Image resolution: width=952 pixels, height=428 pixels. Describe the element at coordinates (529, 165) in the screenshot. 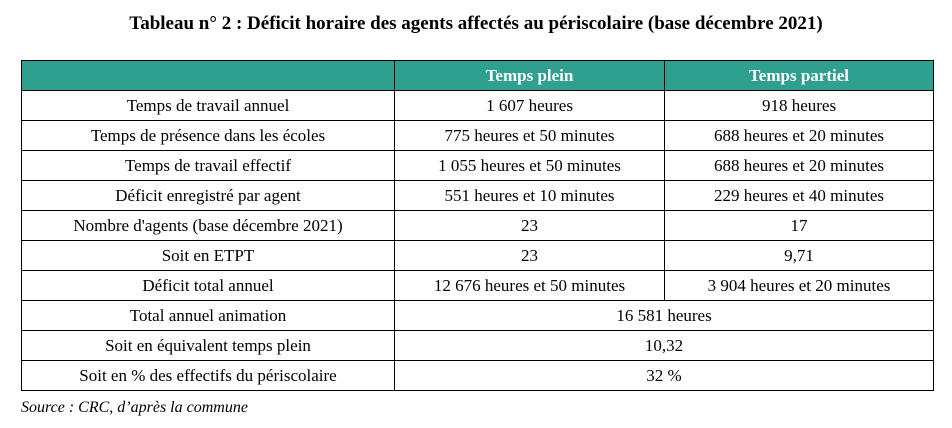

I see `cell-temps-plein: 1 055 heures et 50 minutes` at that location.